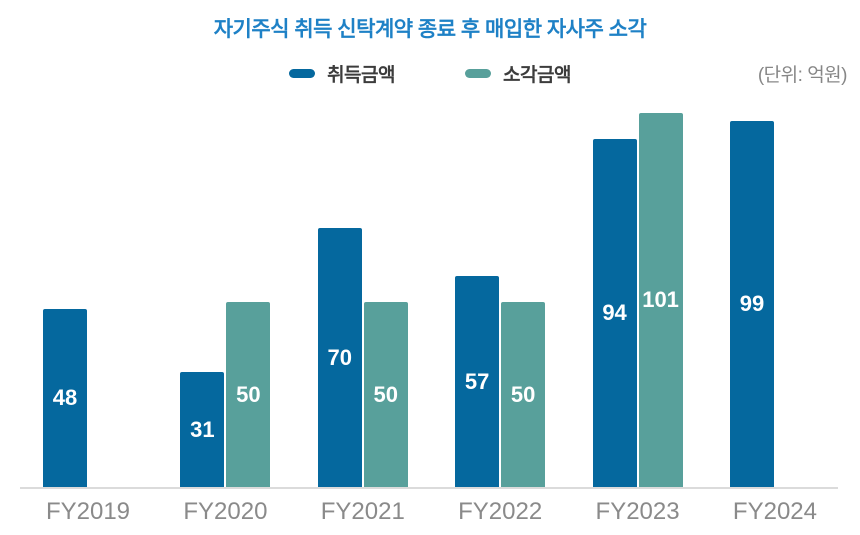 This screenshot has height=535, width=860. Describe the element at coordinates (302, 73) in the screenshot. I see `legend-swatch-acquired-icon` at that location.